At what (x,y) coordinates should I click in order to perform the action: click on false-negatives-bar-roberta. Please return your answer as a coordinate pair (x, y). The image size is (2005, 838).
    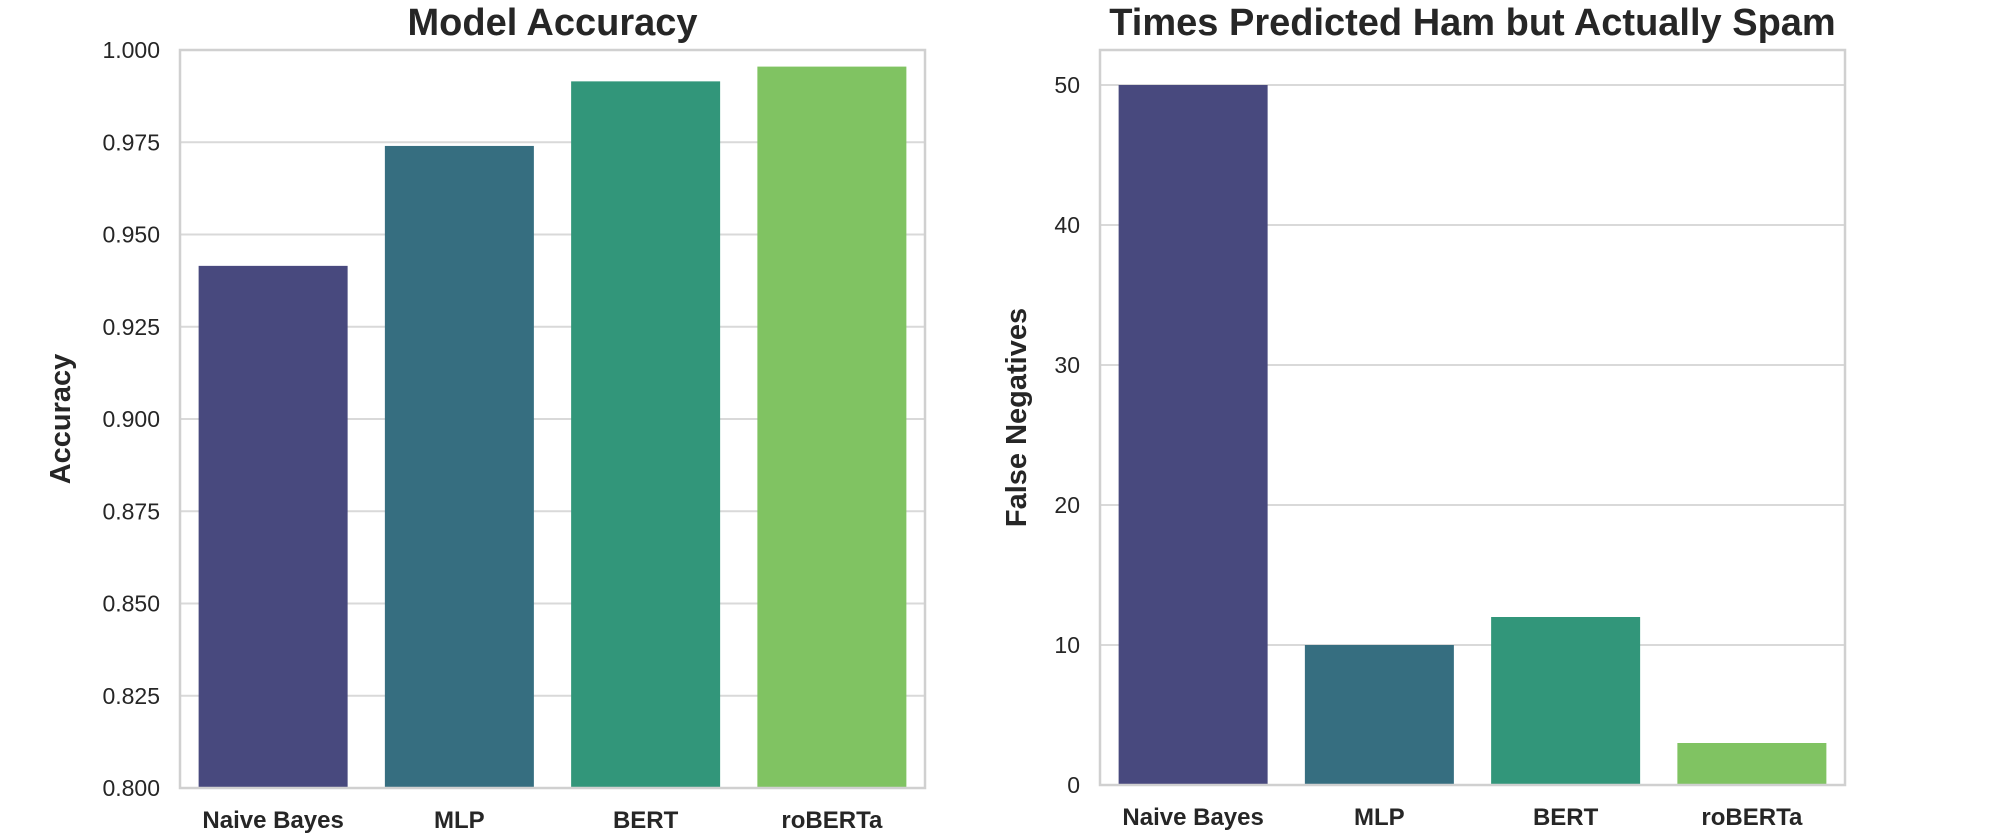
    Looking at the image, I should click on (1752, 764).